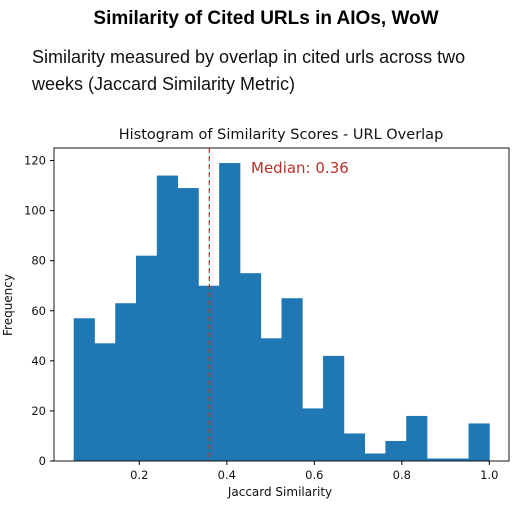  Describe the element at coordinates (266, 18) in the screenshot. I see `page-title: Similarity of Cited URLs in AIOs, WoW` at that location.